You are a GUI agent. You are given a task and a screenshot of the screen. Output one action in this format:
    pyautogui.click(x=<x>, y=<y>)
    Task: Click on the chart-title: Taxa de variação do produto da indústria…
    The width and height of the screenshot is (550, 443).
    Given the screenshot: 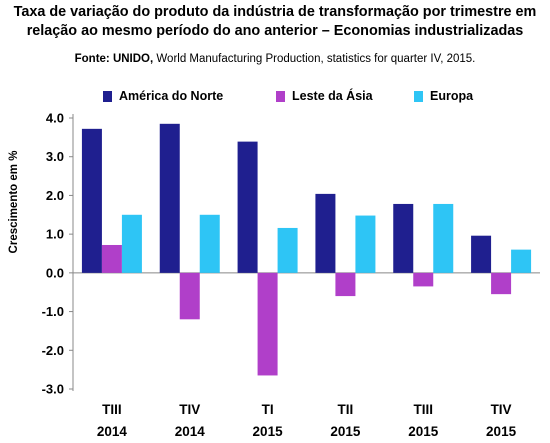 What is the action you would take?
    pyautogui.click(x=275, y=22)
    